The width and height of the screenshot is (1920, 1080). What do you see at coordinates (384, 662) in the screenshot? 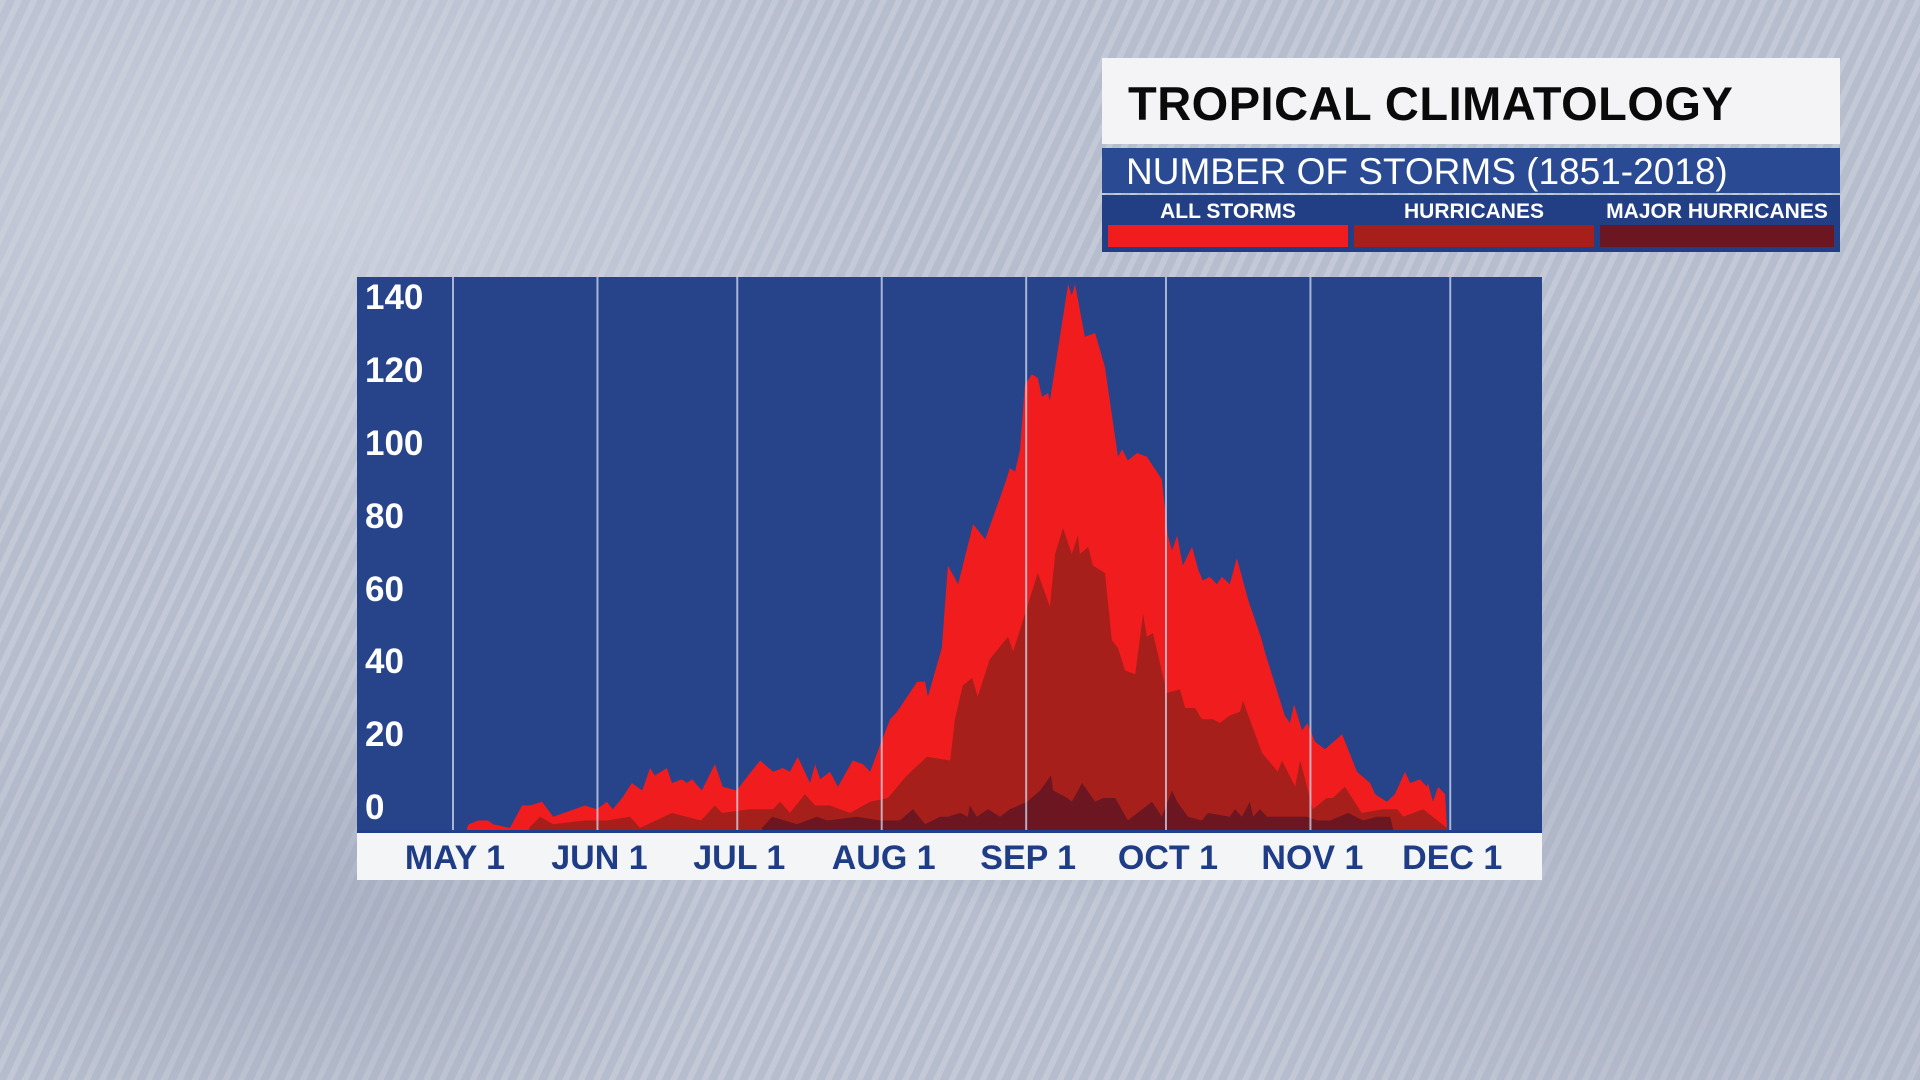
I see `y-tick-label: 40` at bounding box center [384, 662].